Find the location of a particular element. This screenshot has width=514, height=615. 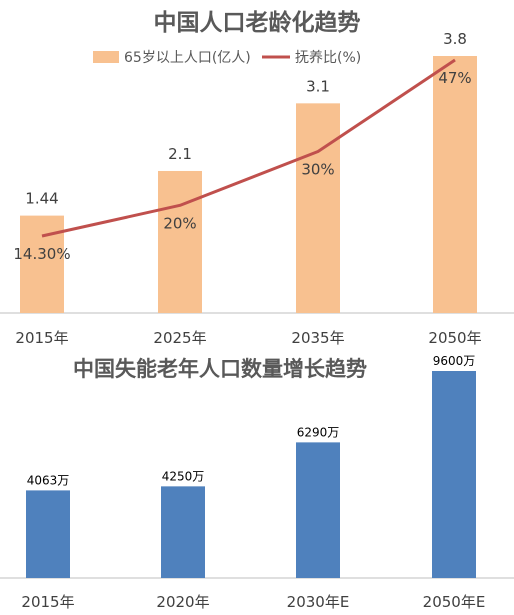

legend-label-population: 65岁以上人口(亿人) is located at coordinates (187, 58).